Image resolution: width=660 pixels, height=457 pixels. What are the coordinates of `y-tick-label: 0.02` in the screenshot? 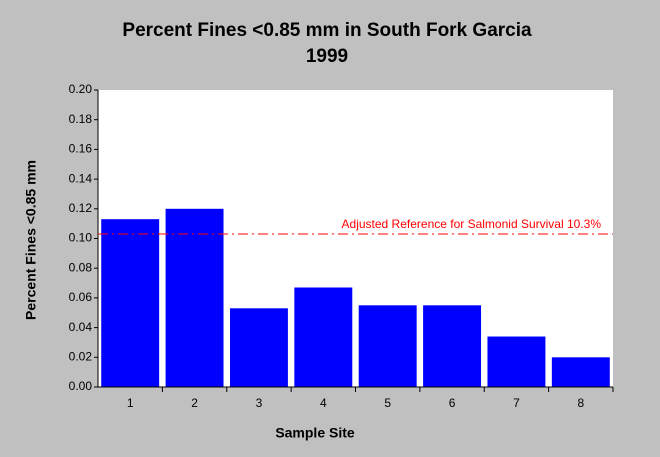 It's located at (81, 356).